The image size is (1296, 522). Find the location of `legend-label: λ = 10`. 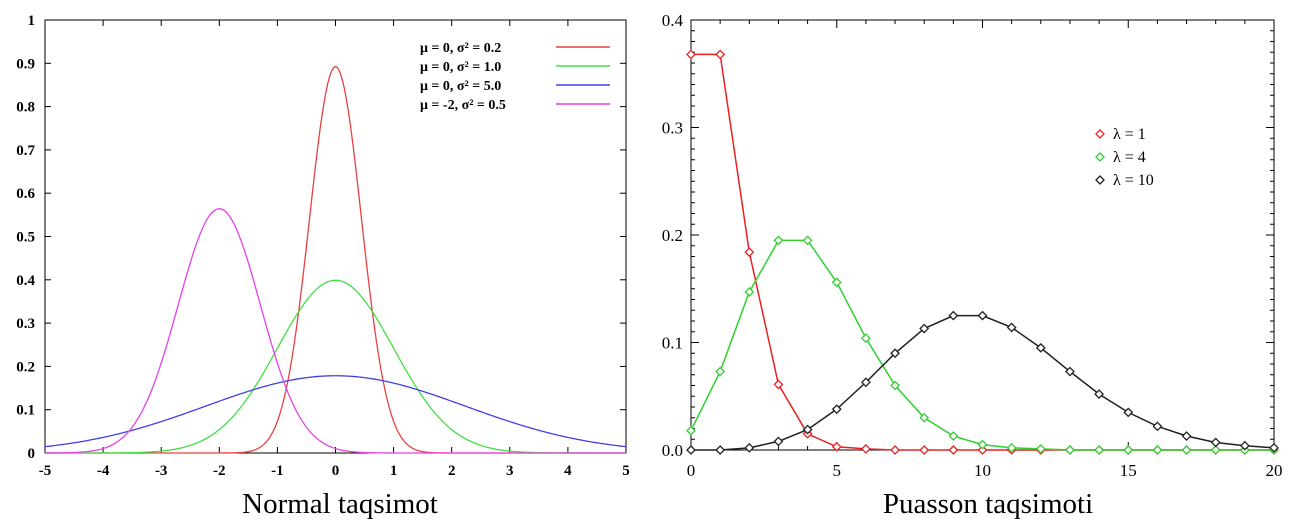

legend-label: λ = 10 is located at coordinates (1133, 180).